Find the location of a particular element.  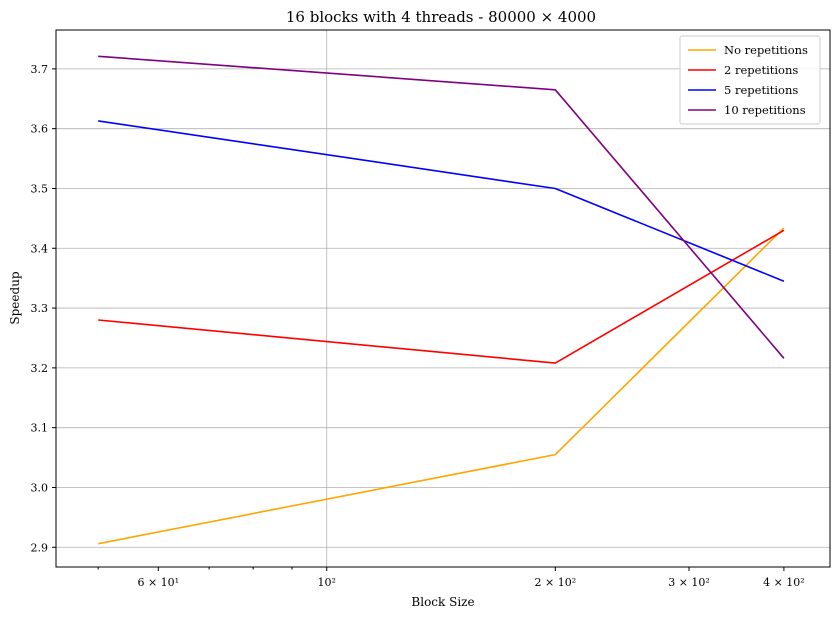

x-tick-label: 4 × 10² is located at coordinates (784, 582).